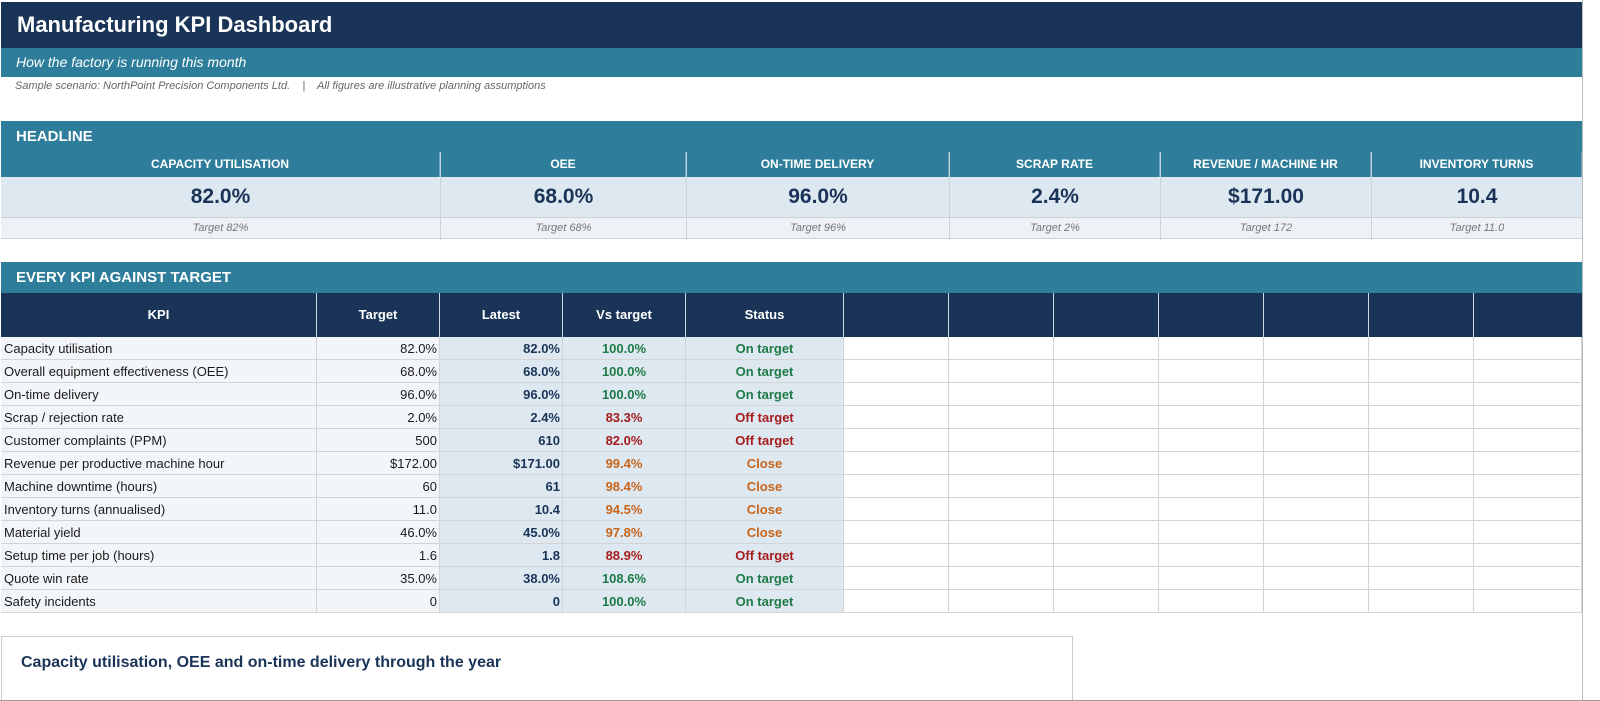 The width and height of the screenshot is (1600, 701). Describe the element at coordinates (1266, 196) in the screenshot. I see `tile-revenue-machine-hr: REVENUE / MACHINE HR $171.00 Target 172` at that location.